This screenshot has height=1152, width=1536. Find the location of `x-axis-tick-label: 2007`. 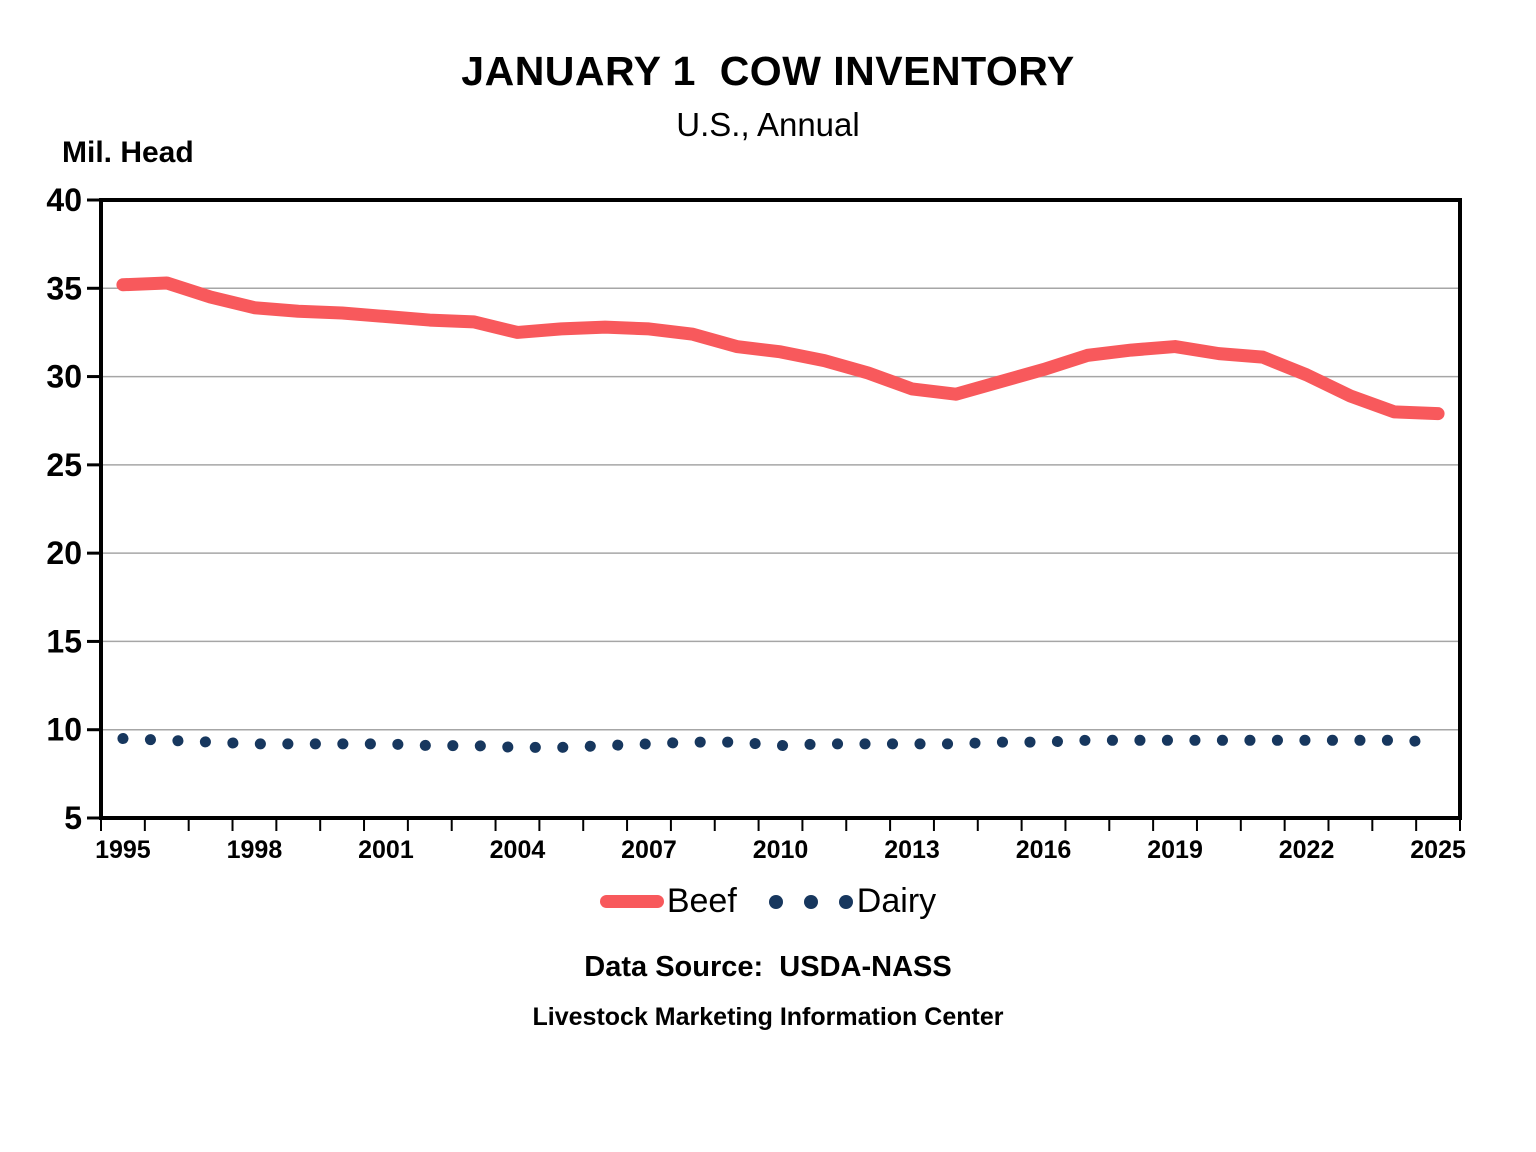

x-axis-tick-label: 2007 is located at coordinates (649, 850).